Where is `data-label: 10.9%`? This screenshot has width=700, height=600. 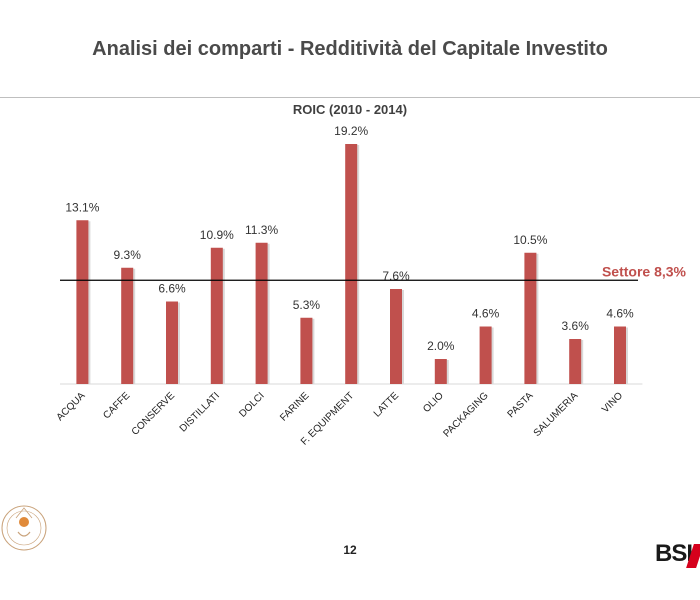
data-label: 10.9% is located at coordinates (217, 235).